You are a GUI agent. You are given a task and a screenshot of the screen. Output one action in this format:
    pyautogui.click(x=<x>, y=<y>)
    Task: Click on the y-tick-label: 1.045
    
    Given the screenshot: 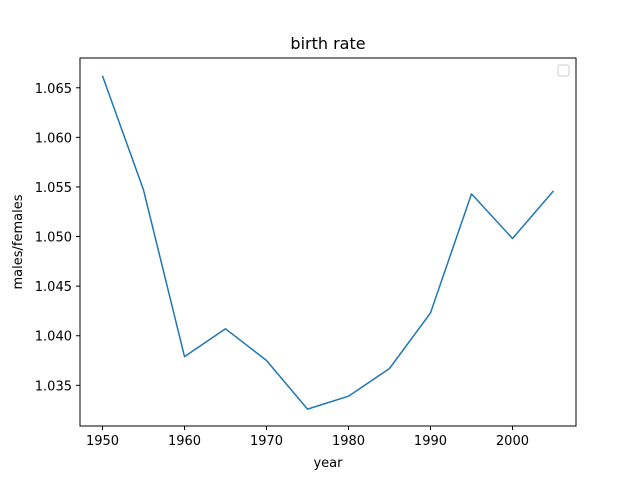 What is the action you would take?
    pyautogui.click(x=53, y=287)
    